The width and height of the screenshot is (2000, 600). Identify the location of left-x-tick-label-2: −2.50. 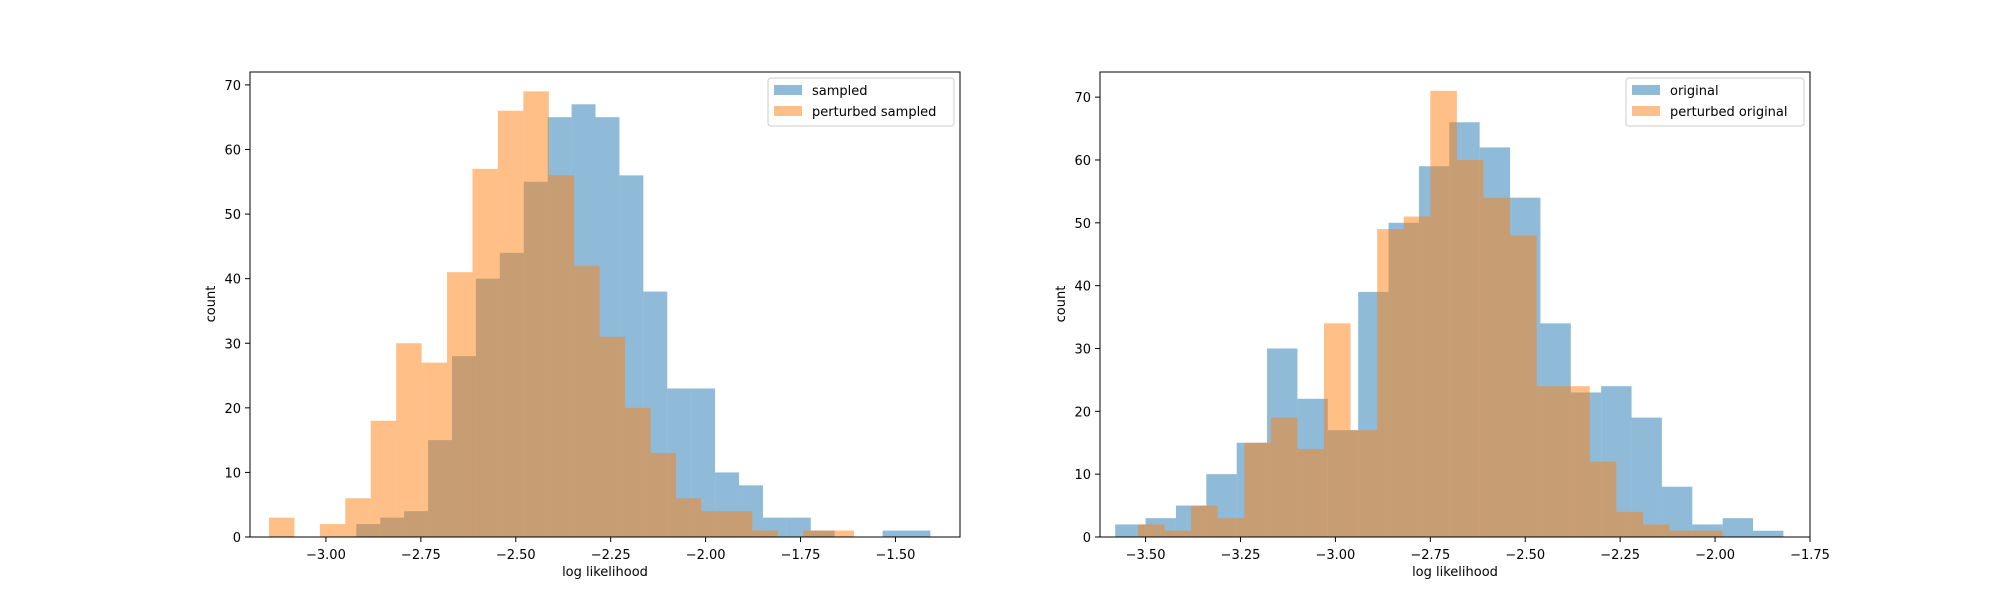
(516, 555).